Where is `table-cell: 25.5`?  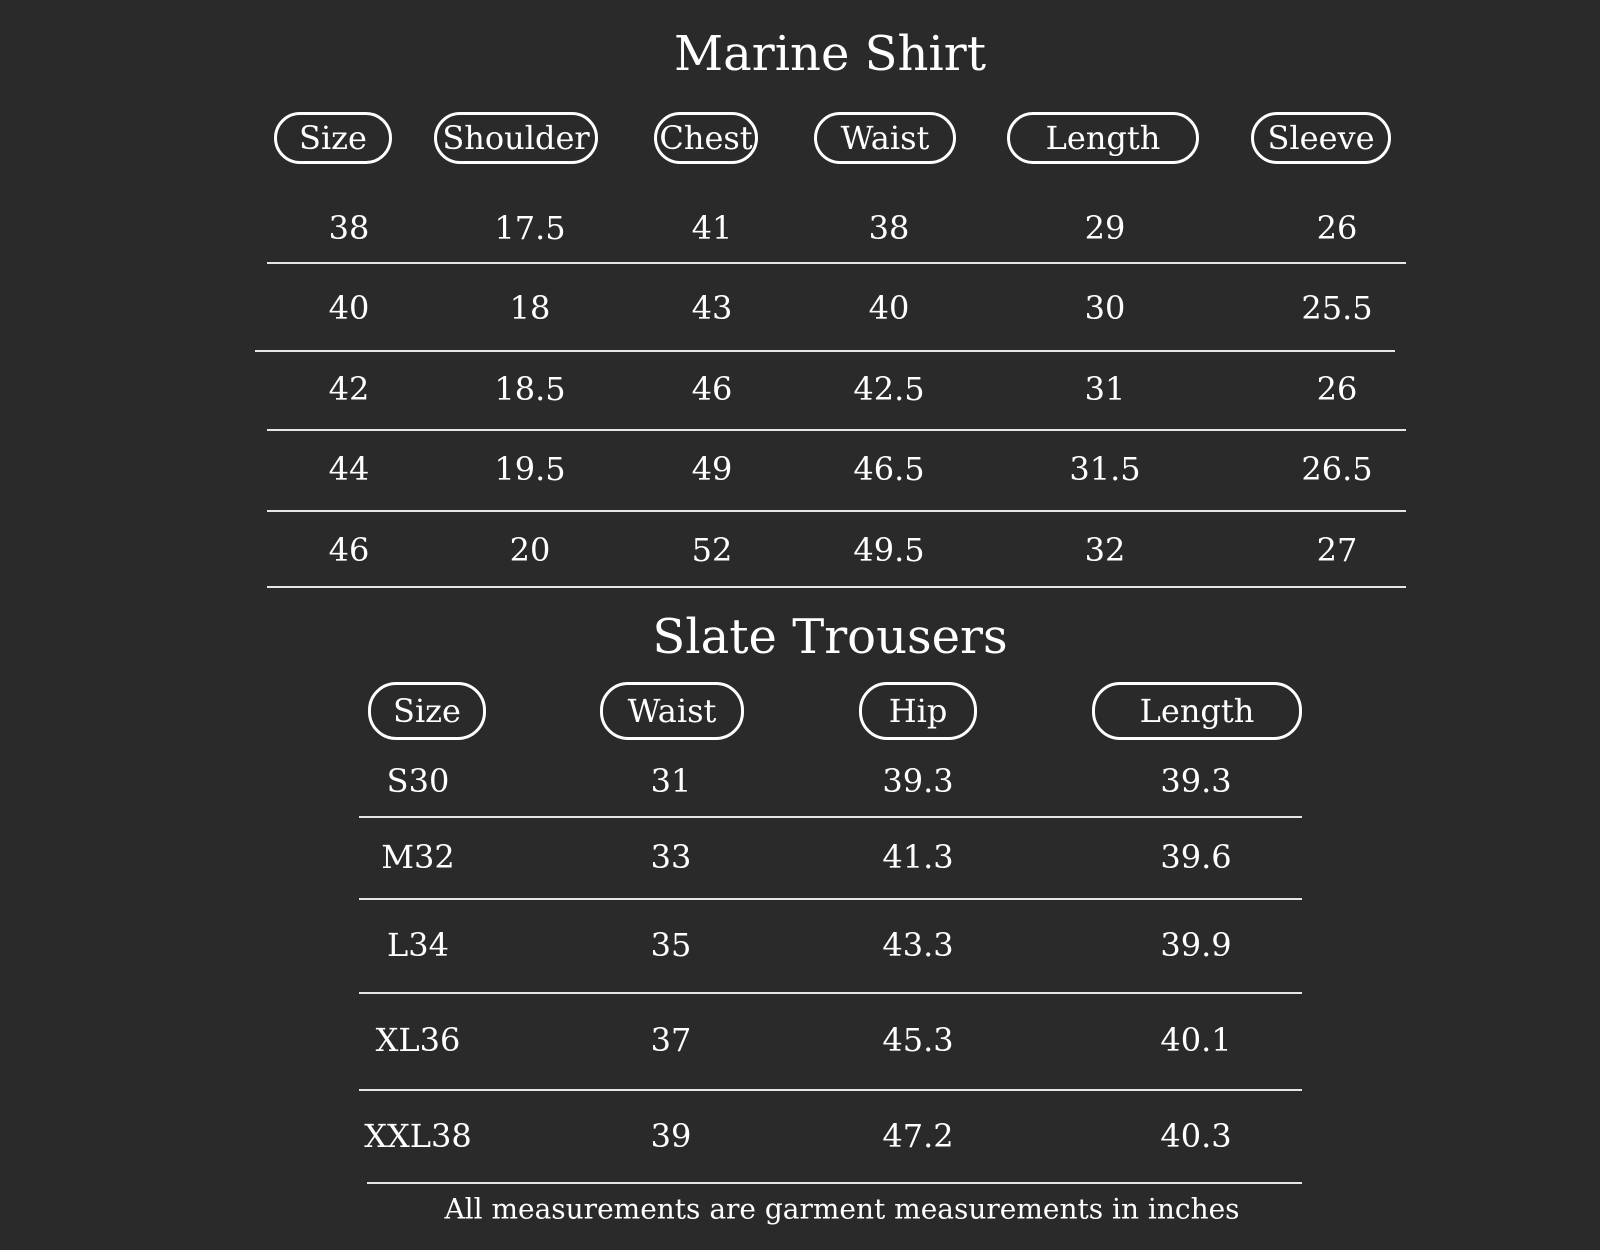 table-cell: 25.5 is located at coordinates (1337, 308).